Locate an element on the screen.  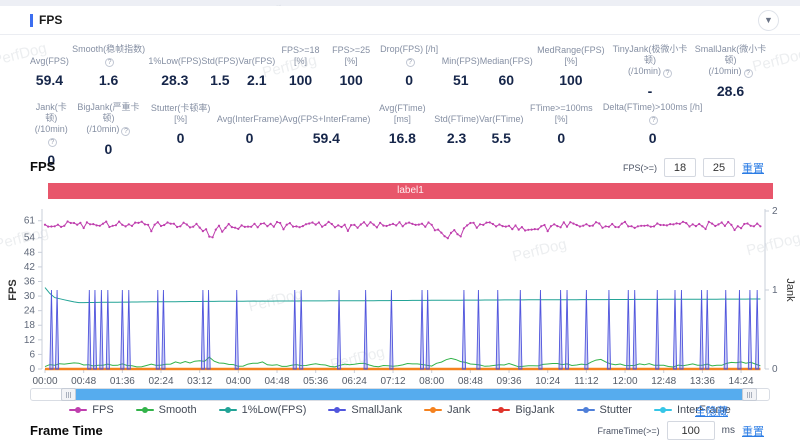
stat-1pct-low-fps: 1%Low(FPS) 28.3 is located at coordinates (174, 71).